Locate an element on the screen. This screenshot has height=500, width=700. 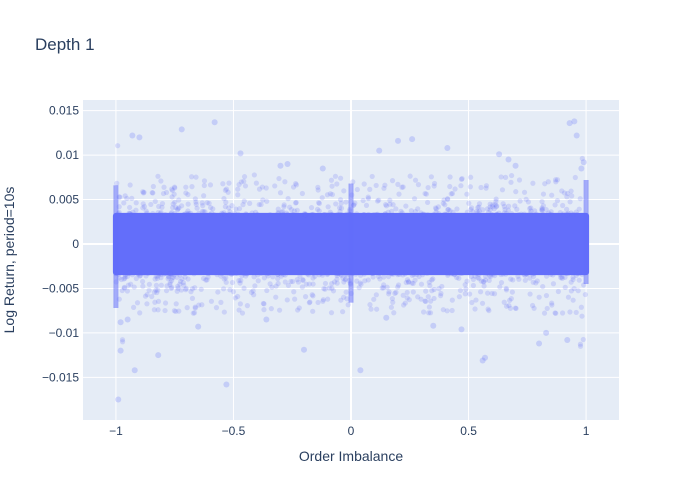
chart-title: Depth 1 is located at coordinates (65, 44).